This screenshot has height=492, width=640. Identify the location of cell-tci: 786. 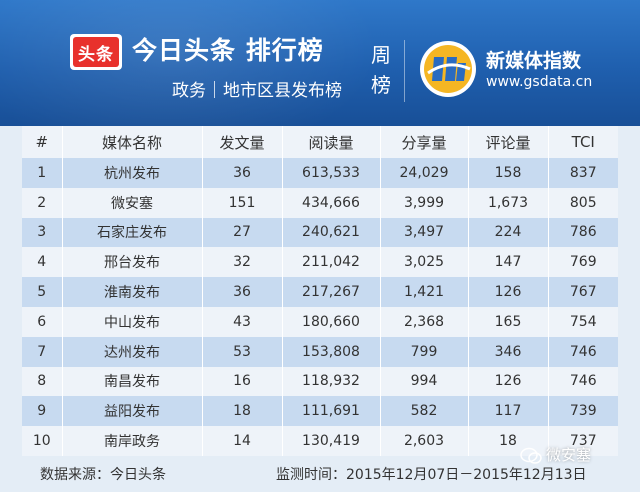
(583, 232).